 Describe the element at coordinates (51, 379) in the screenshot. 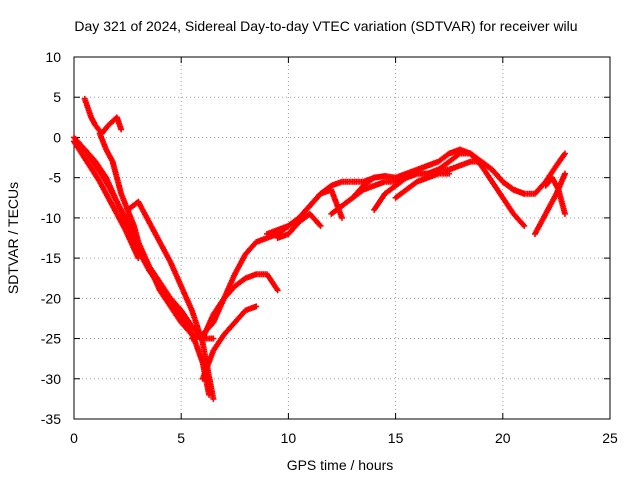

I see `y-tick-label: -30` at that location.